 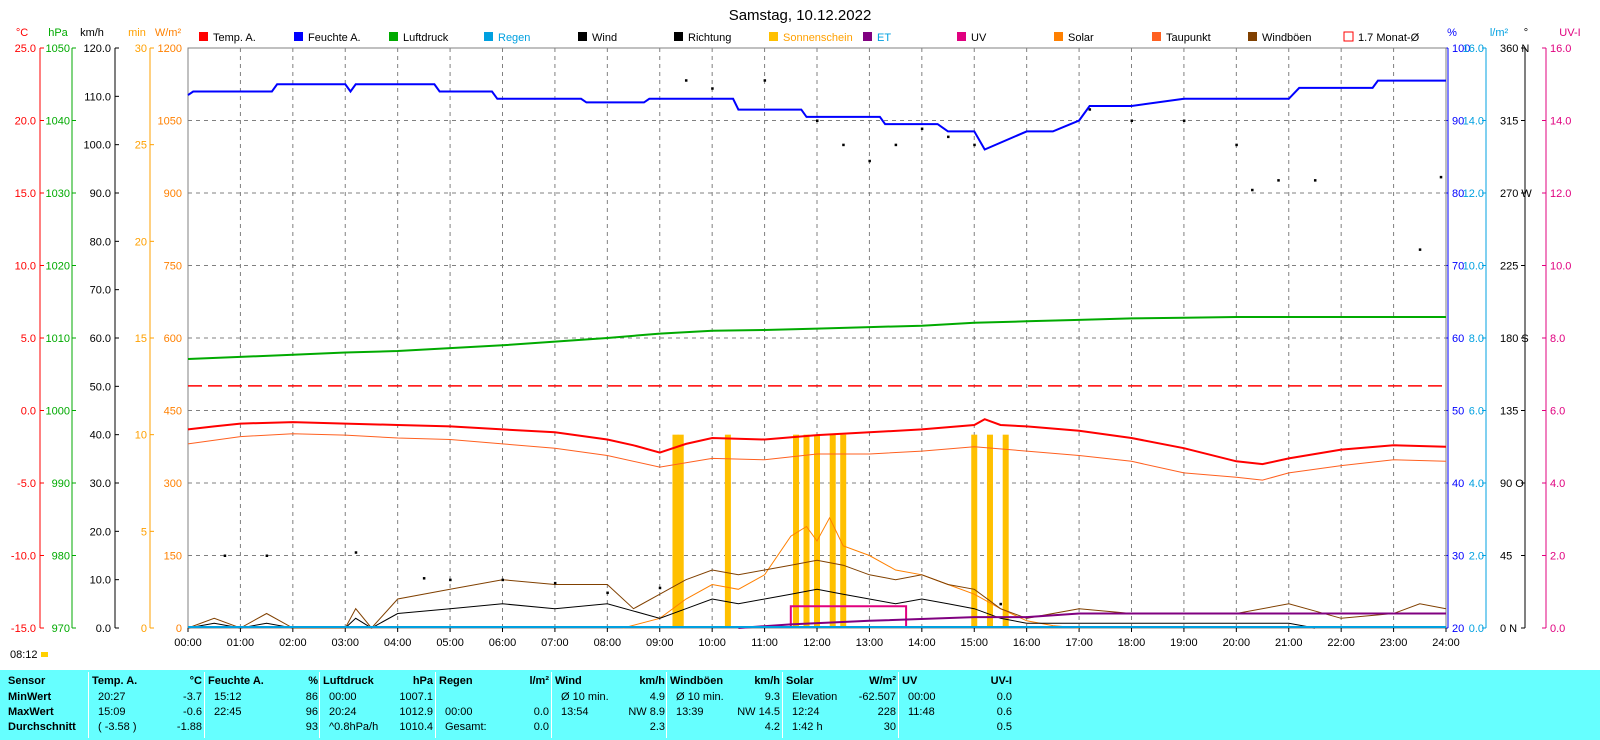 What do you see at coordinates (173, 194) in the screenshot?
I see `tick-label: 900` at bounding box center [173, 194].